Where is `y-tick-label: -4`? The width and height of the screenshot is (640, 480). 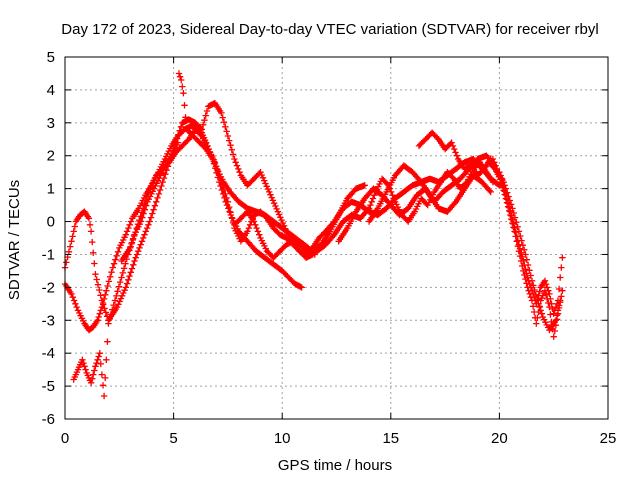 y-tick-label: -4 is located at coordinates (48, 353).